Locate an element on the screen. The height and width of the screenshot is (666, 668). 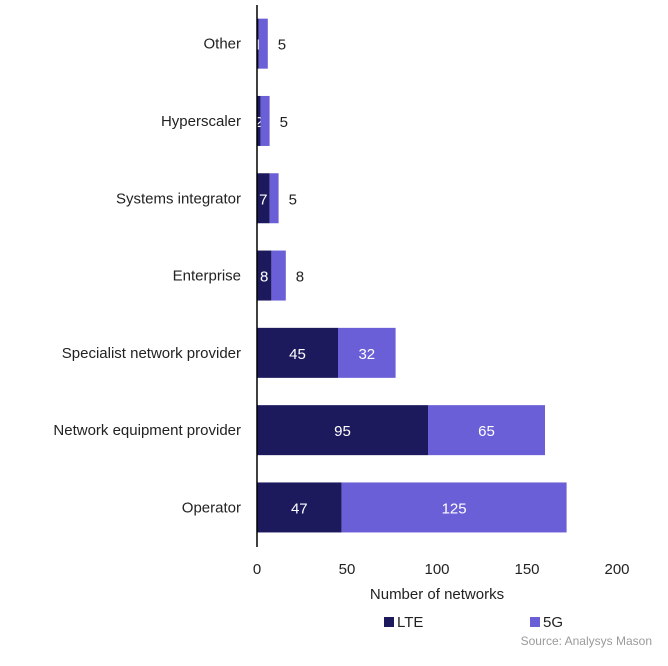
data-label-lte: 45 is located at coordinates (297, 354).